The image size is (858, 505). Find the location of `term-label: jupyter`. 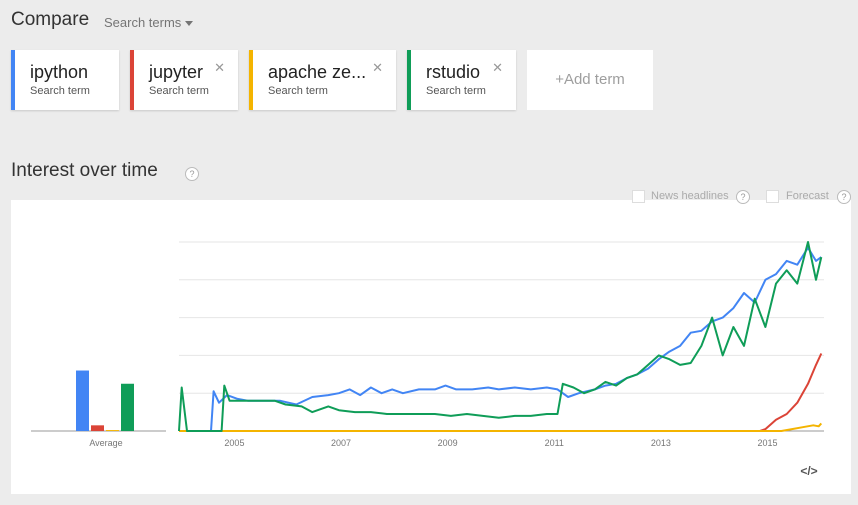

term-label: jupyter is located at coordinates (176, 72).